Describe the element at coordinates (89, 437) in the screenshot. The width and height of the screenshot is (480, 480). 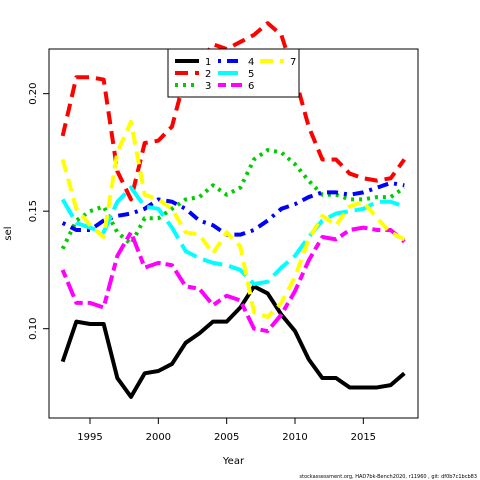
I see `x-tick-label: 1995` at that location.